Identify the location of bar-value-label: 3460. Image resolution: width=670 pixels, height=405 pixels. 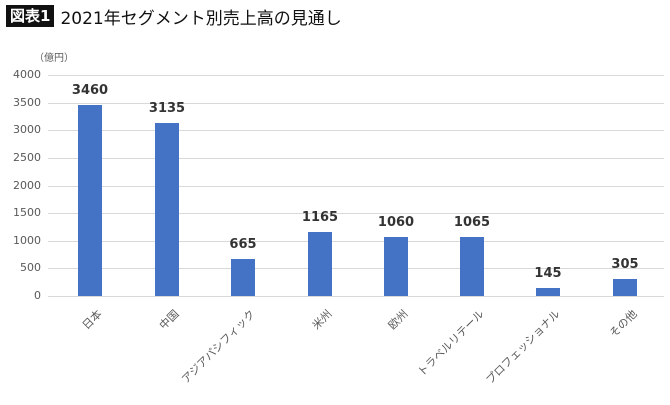
(90, 90).